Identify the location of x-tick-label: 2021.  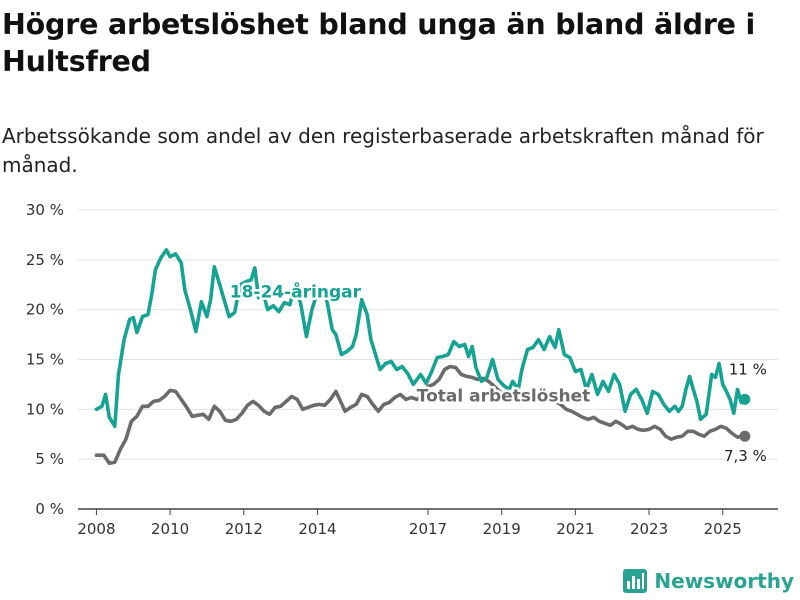
(575, 529).